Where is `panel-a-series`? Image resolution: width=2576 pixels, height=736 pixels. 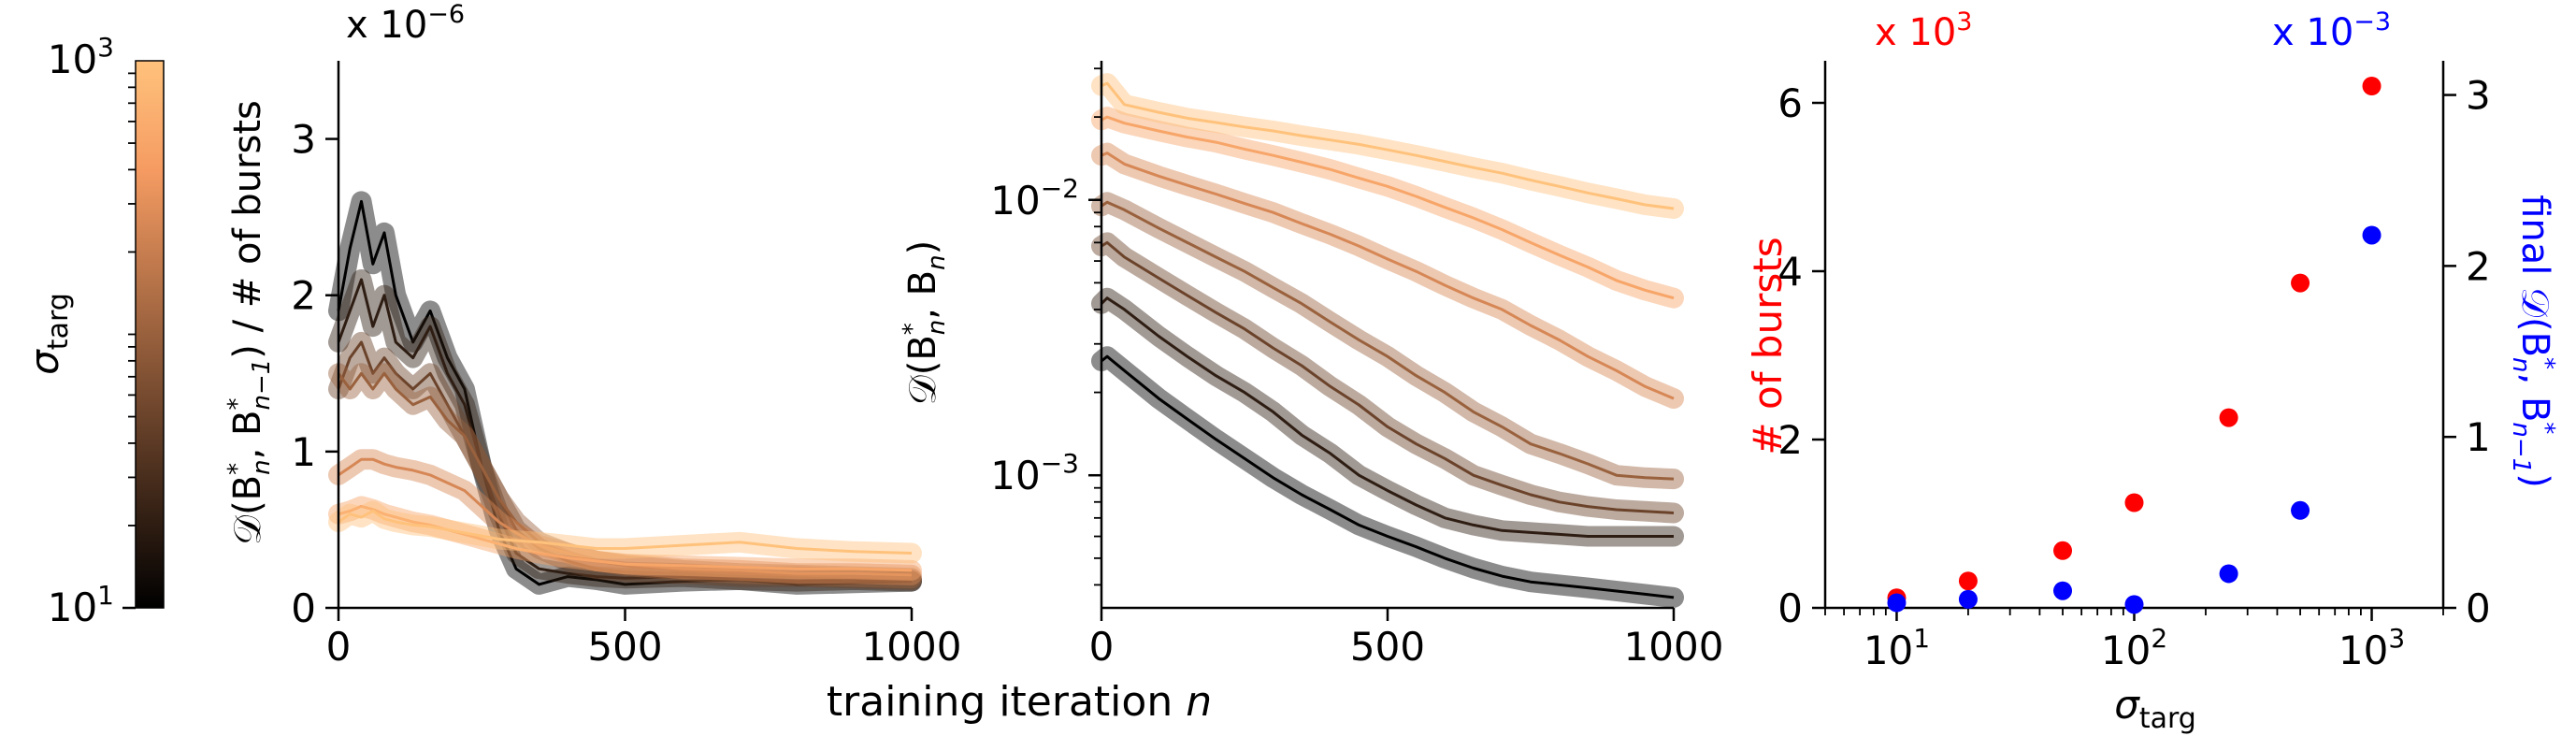 panel-a-series is located at coordinates (625, 393).